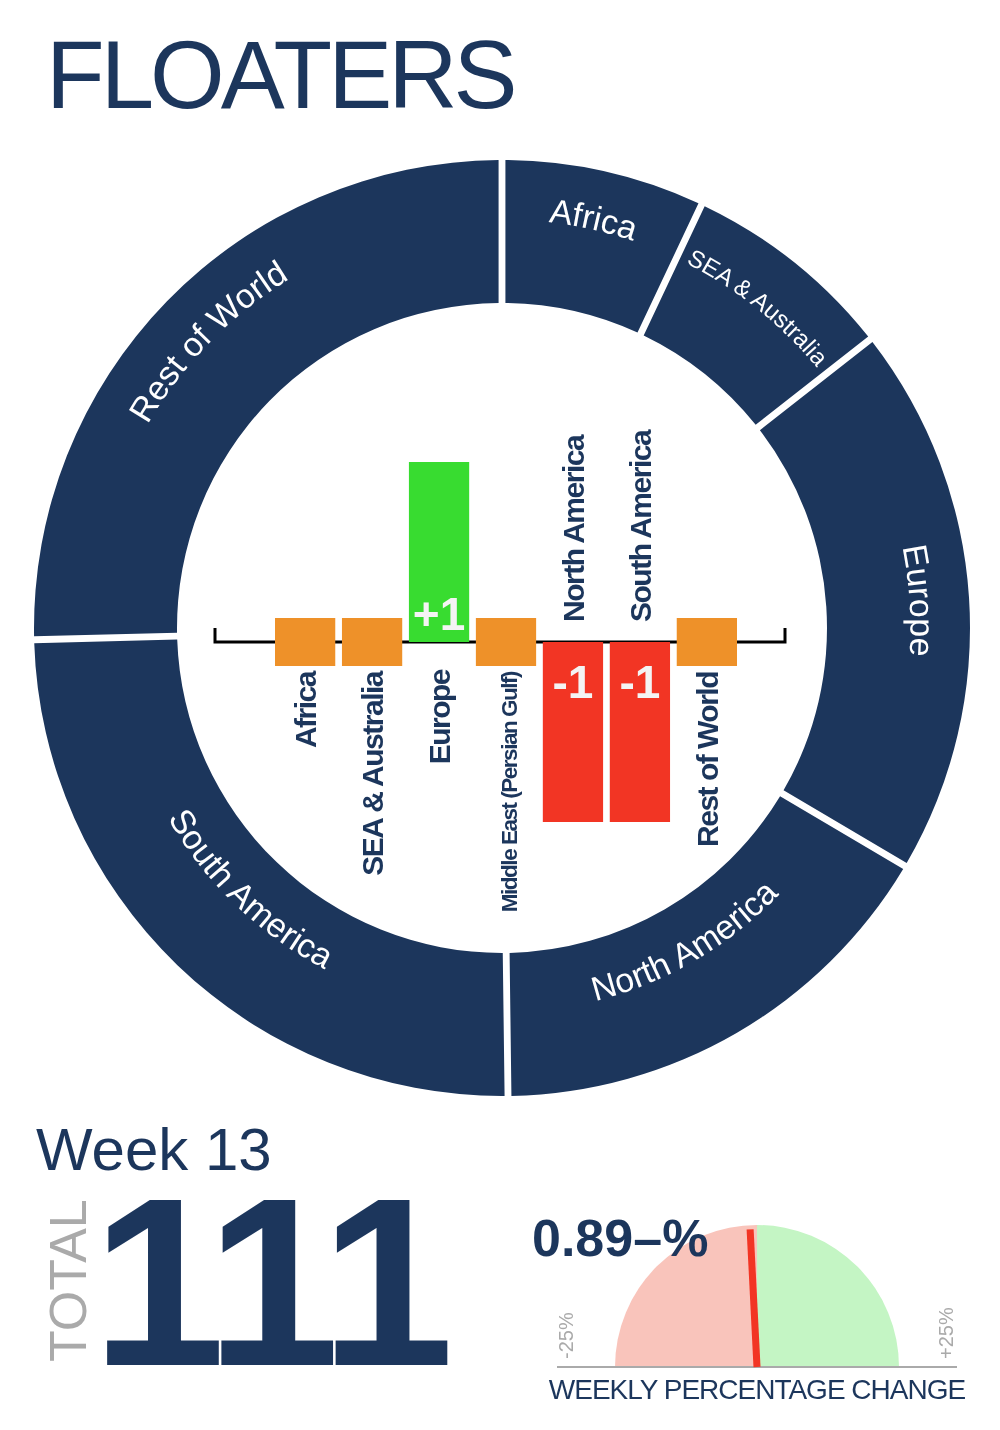 The width and height of the screenshot is (1000, 1430). What do you see at coordinates (566, 1335) in the screenshot?
I see `slice-label: -25%` at bounding box center [566, 1335].